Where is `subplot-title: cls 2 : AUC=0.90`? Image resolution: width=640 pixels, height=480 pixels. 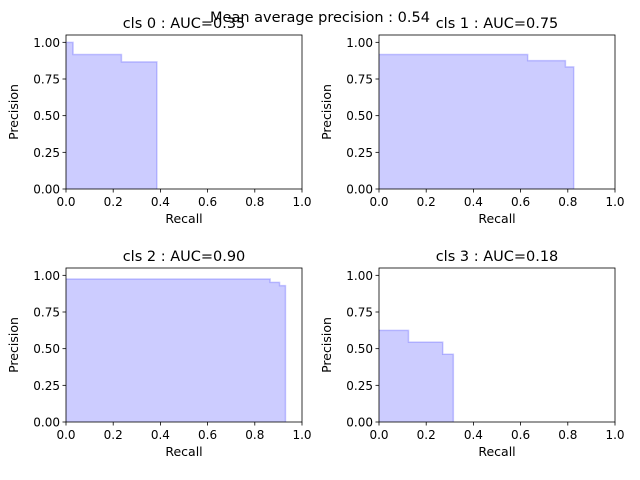
subplot-title: cls 2 : AUC=0.90 is located at coordinates (184, 257).